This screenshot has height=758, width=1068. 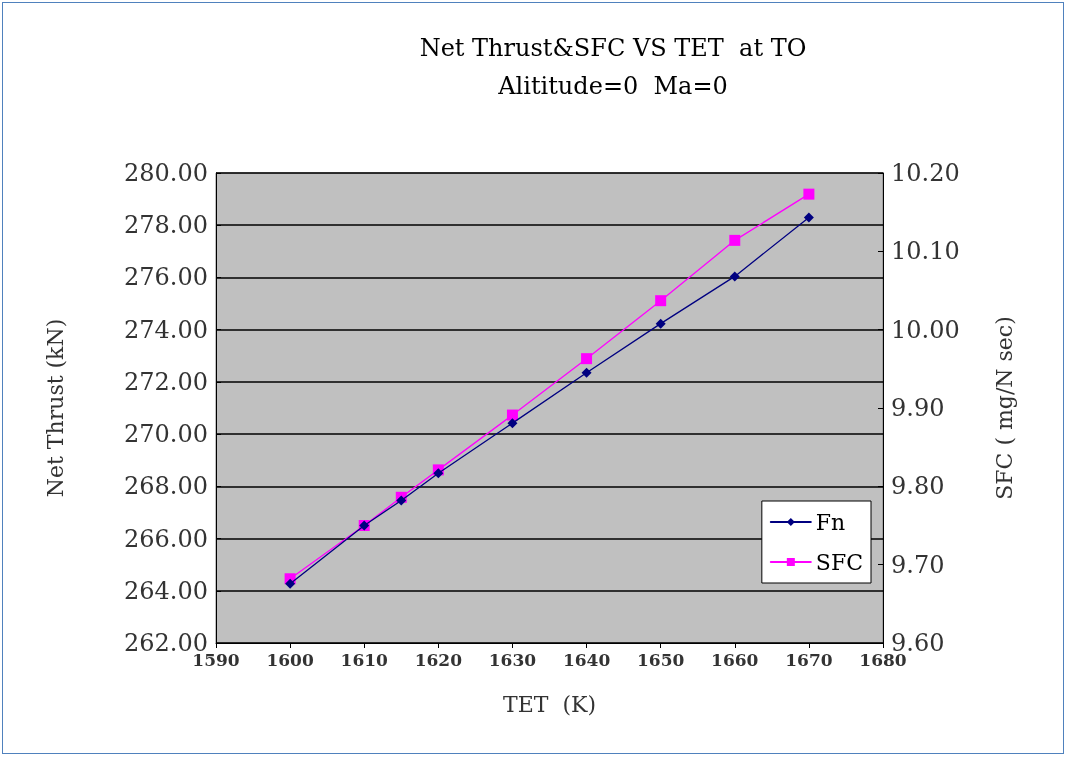 What do you see at coordinates (925, 329) in the screenshot?
I see `y2-tick-label: 10.00` at bounding box center [925, 329].